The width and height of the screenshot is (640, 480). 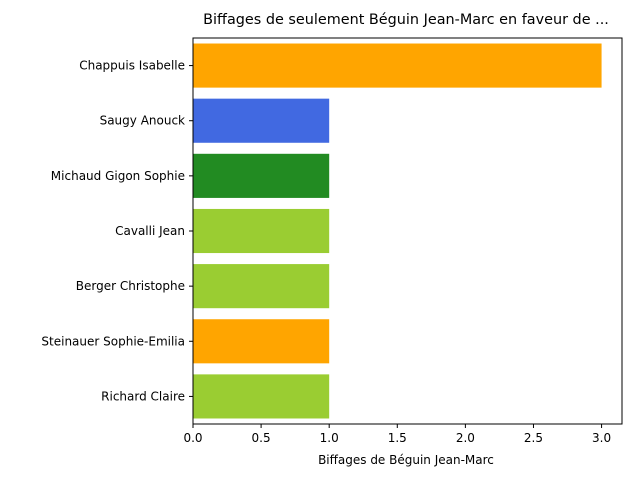 What do you see at coordinates (465, 438) in the screenshot?
I see `x-tick-label: 2.0` at bounding box center [465, 438].